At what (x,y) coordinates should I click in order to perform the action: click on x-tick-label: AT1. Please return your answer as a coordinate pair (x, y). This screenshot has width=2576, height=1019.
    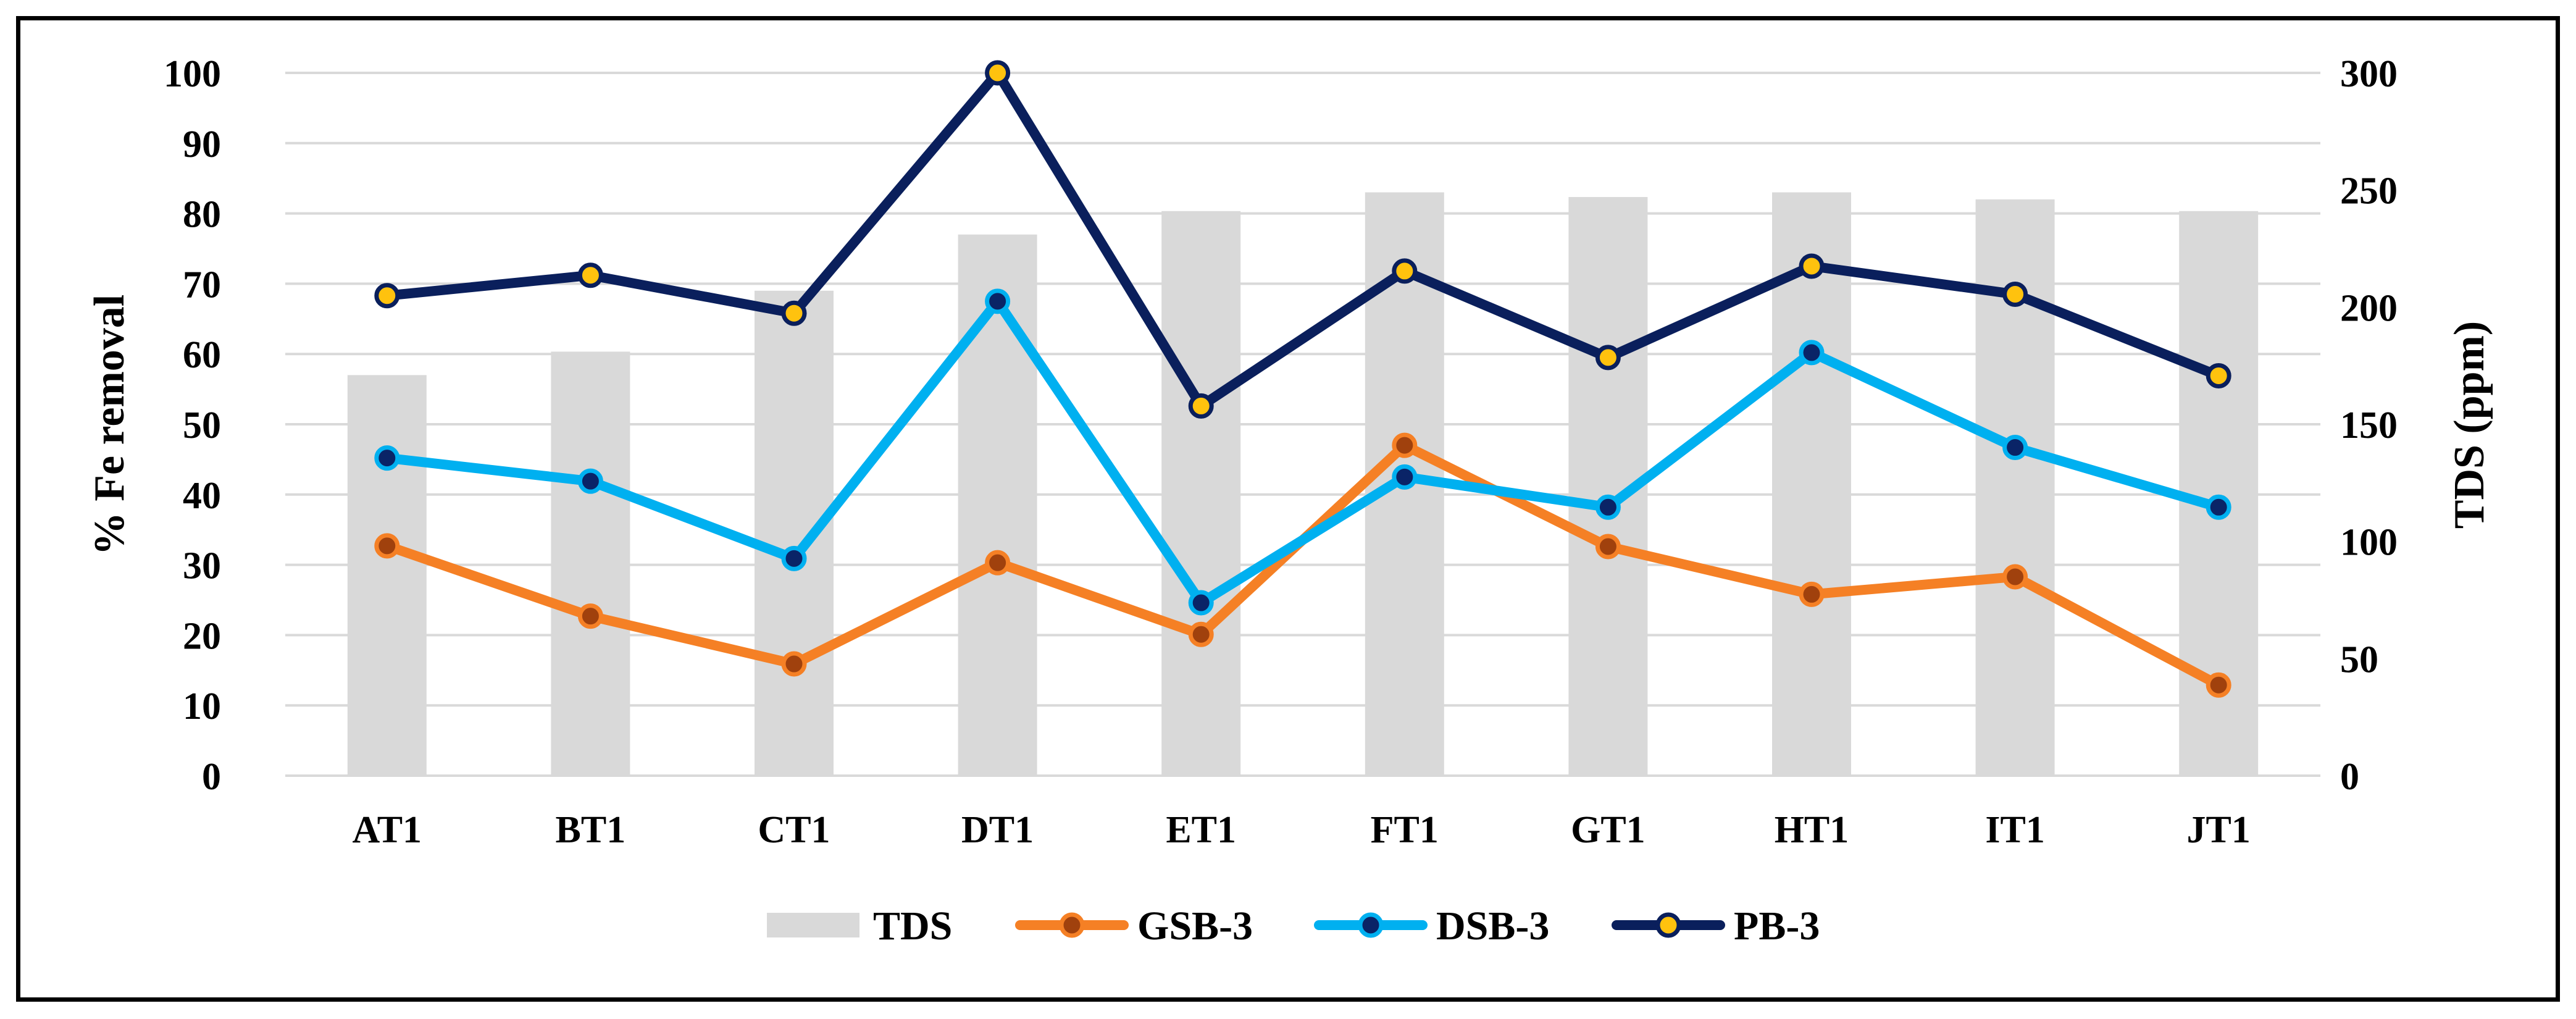
    Looking at the image, I should click on (388, 830).